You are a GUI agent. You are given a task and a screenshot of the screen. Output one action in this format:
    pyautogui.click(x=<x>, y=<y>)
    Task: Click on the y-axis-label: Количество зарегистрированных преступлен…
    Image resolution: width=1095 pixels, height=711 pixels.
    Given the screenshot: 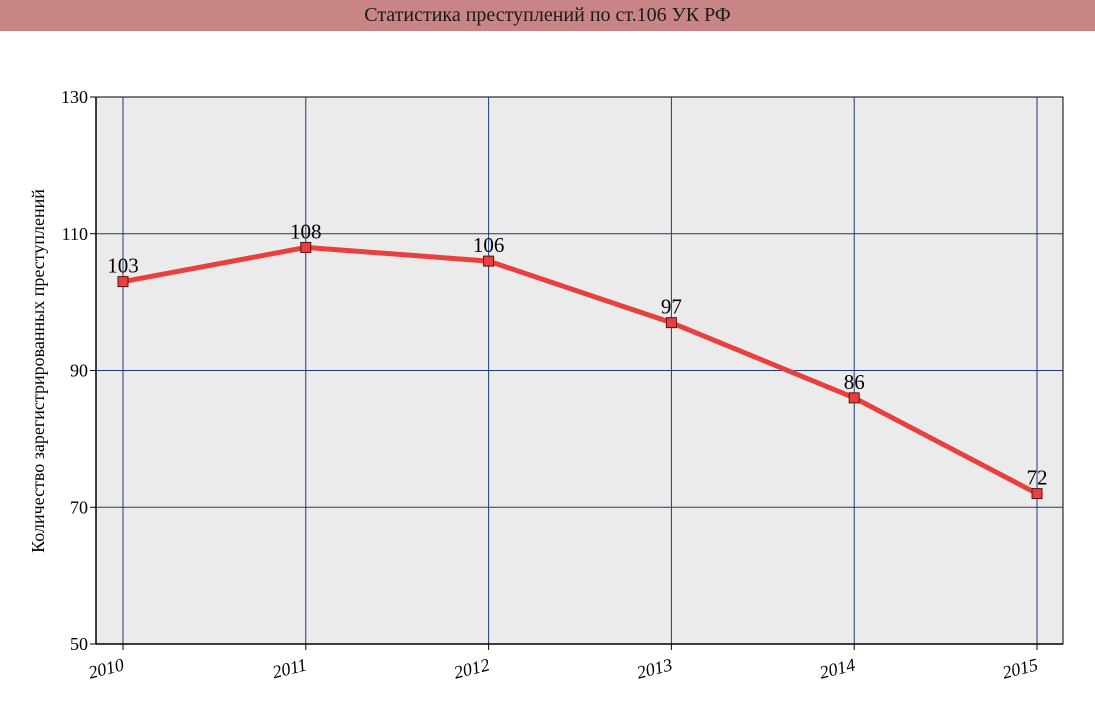 What is the action you would take?
    pyautogui.click(x=38, y=371)
    